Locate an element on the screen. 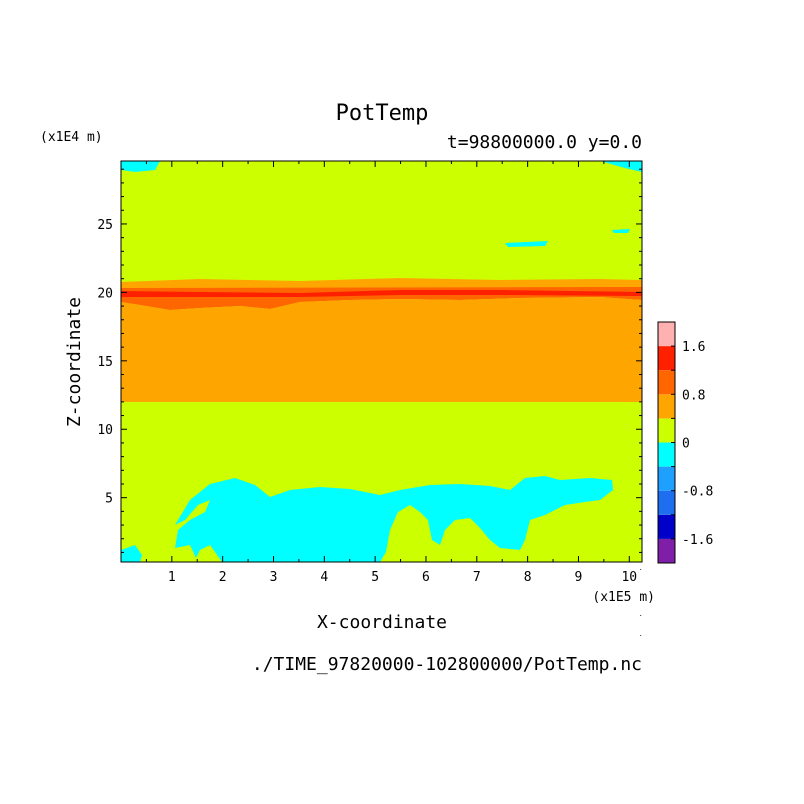 Image resolution: width=804 pixels, height=804 pixels. y-tick-label: 25 is located at coordinates (105, 225).